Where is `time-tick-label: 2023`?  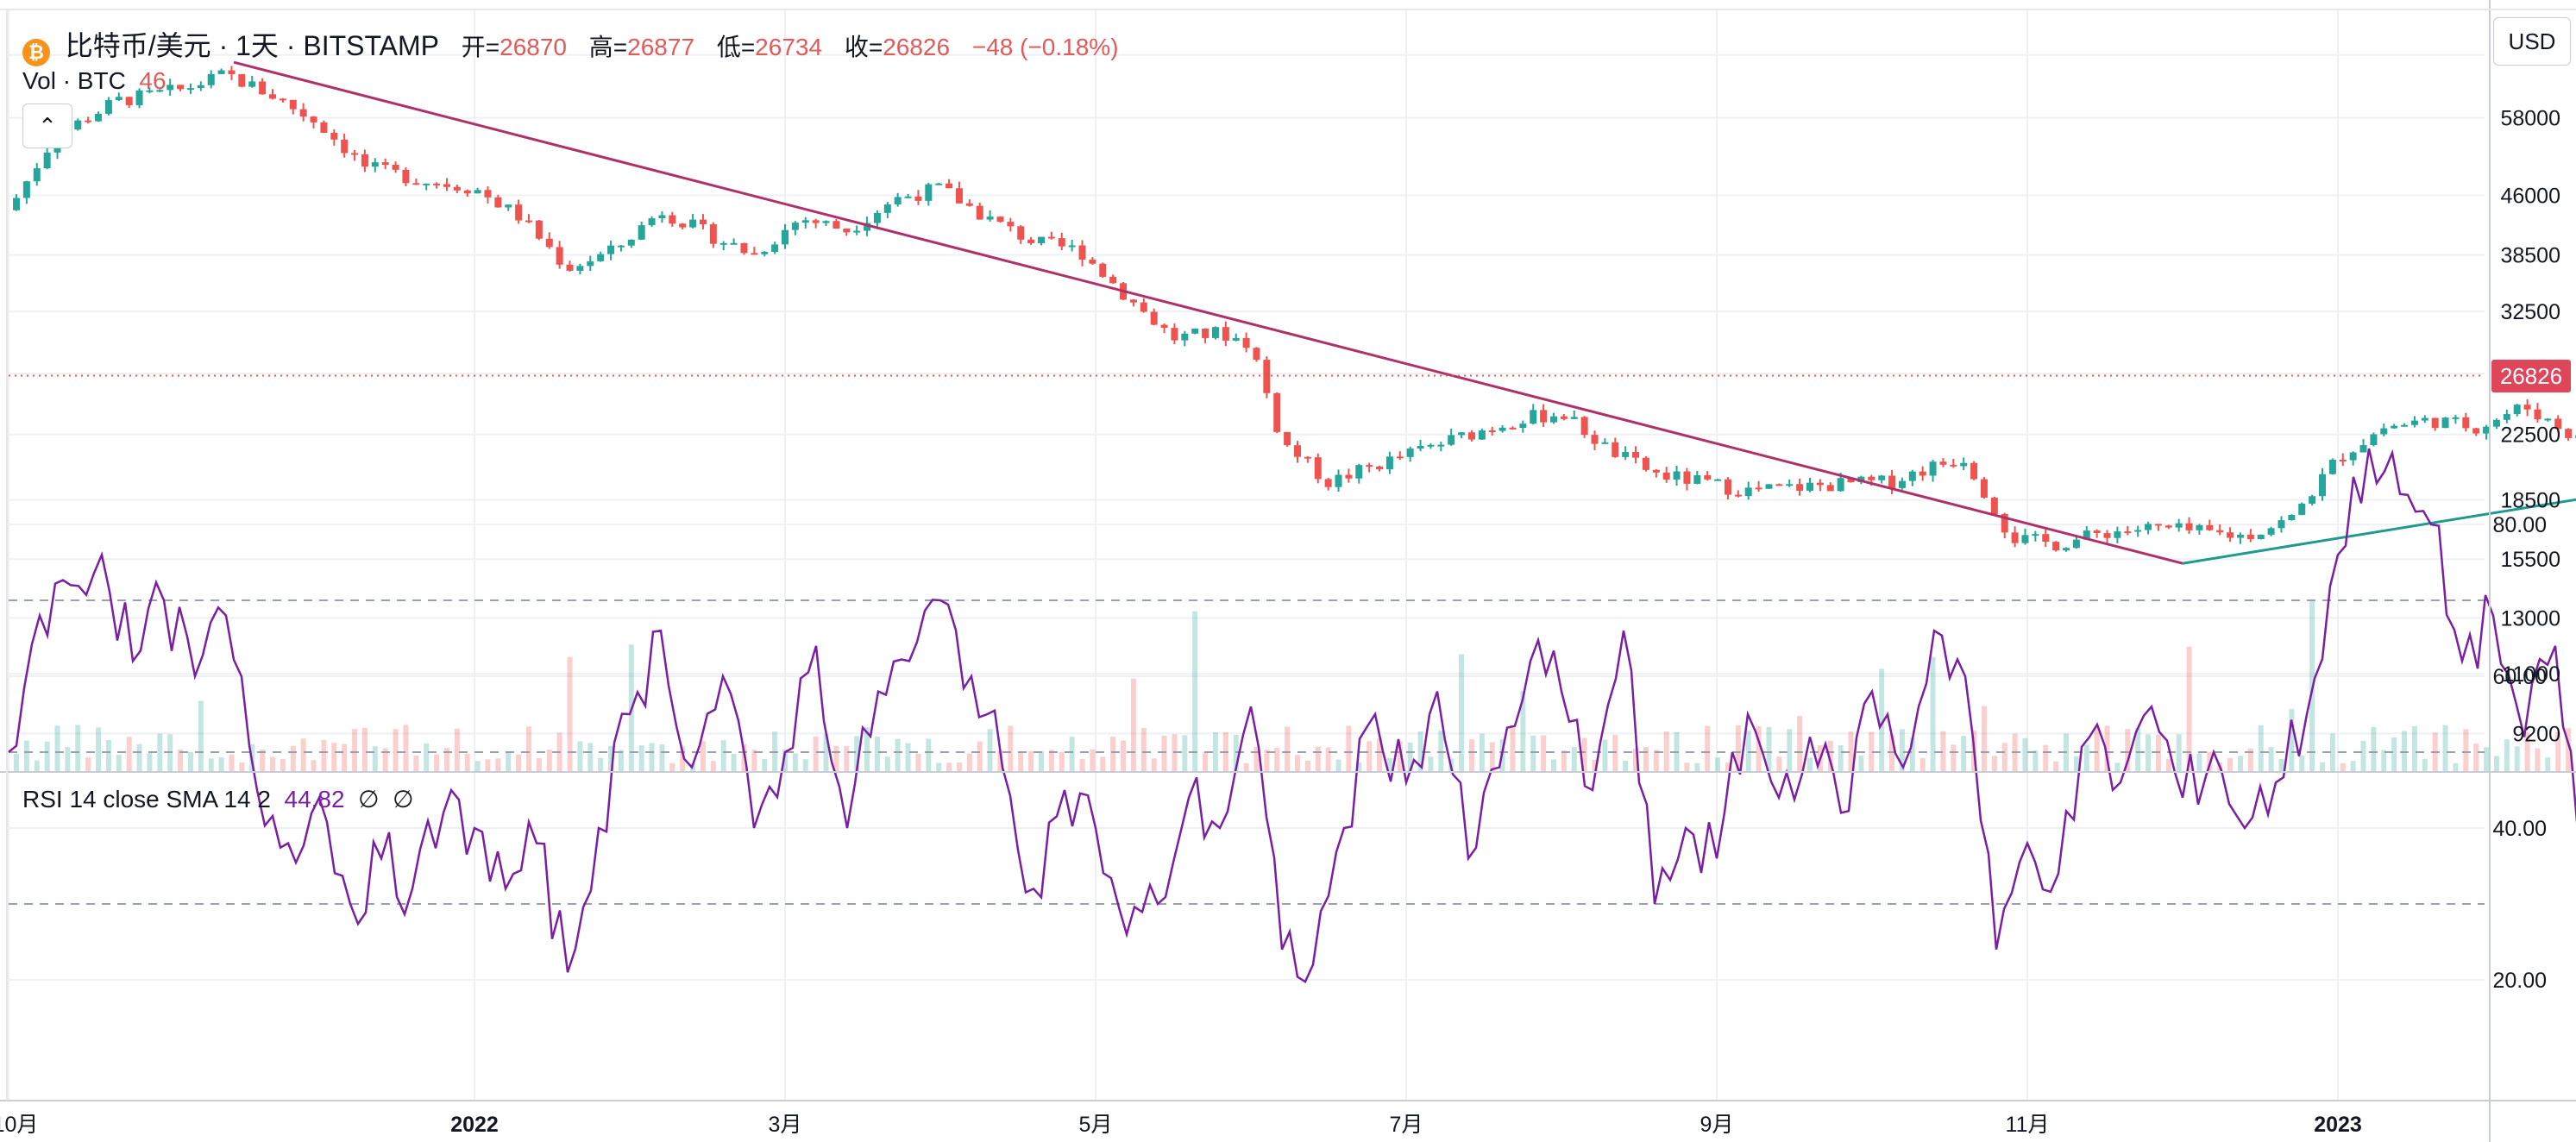
time-tick-label: 2023 is located at coordinates (2338, 1125).